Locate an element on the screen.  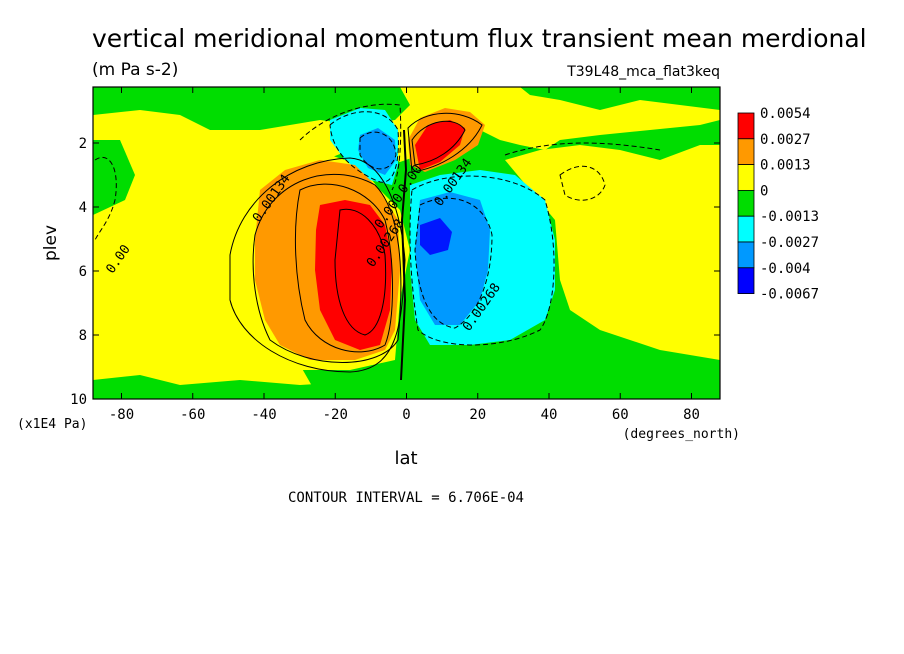
legend-label: -0.004 is located at coordinates (785, 269).